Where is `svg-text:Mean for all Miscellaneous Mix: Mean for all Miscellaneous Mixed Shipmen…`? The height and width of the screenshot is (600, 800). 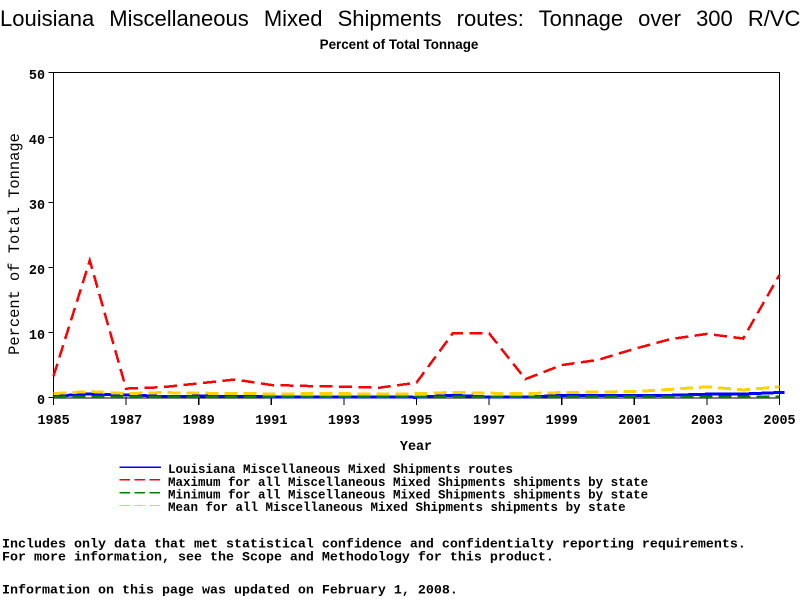 svg-text:Mean for all Miscellaneous Mix: Mean for all Miscellaneous Mixed Shipmen… is located at coordinates (397, 508).